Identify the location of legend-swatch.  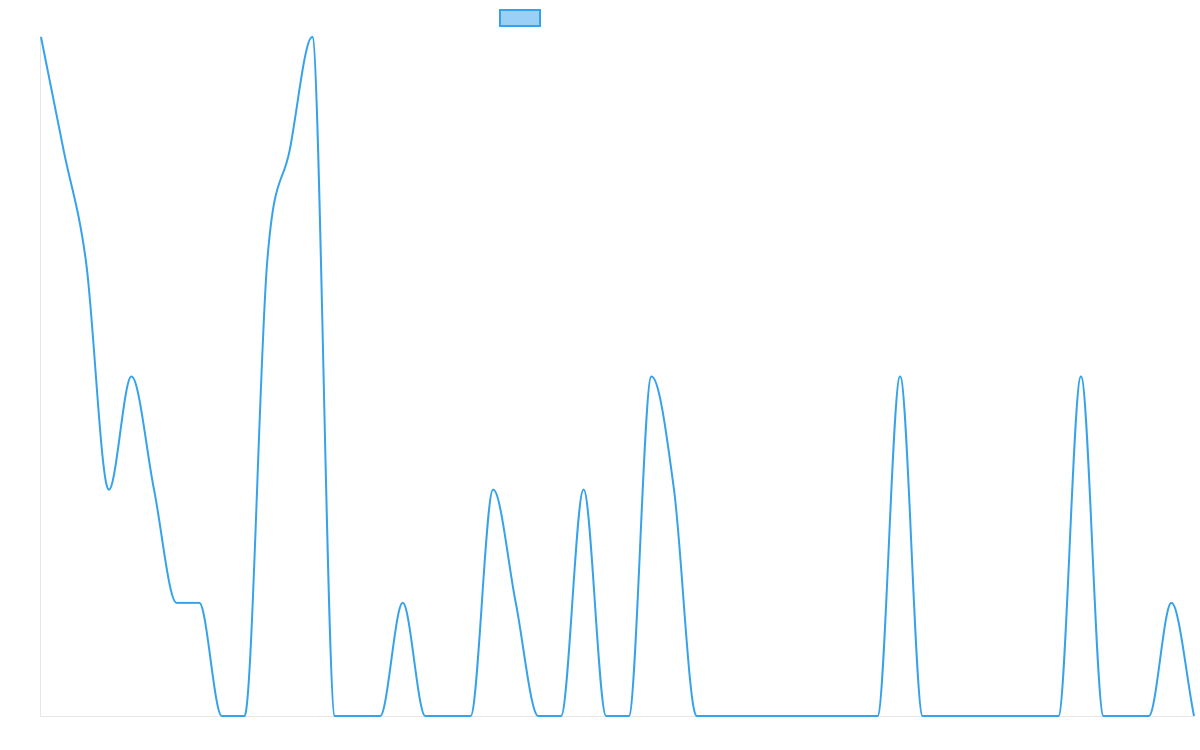
(520, 18).